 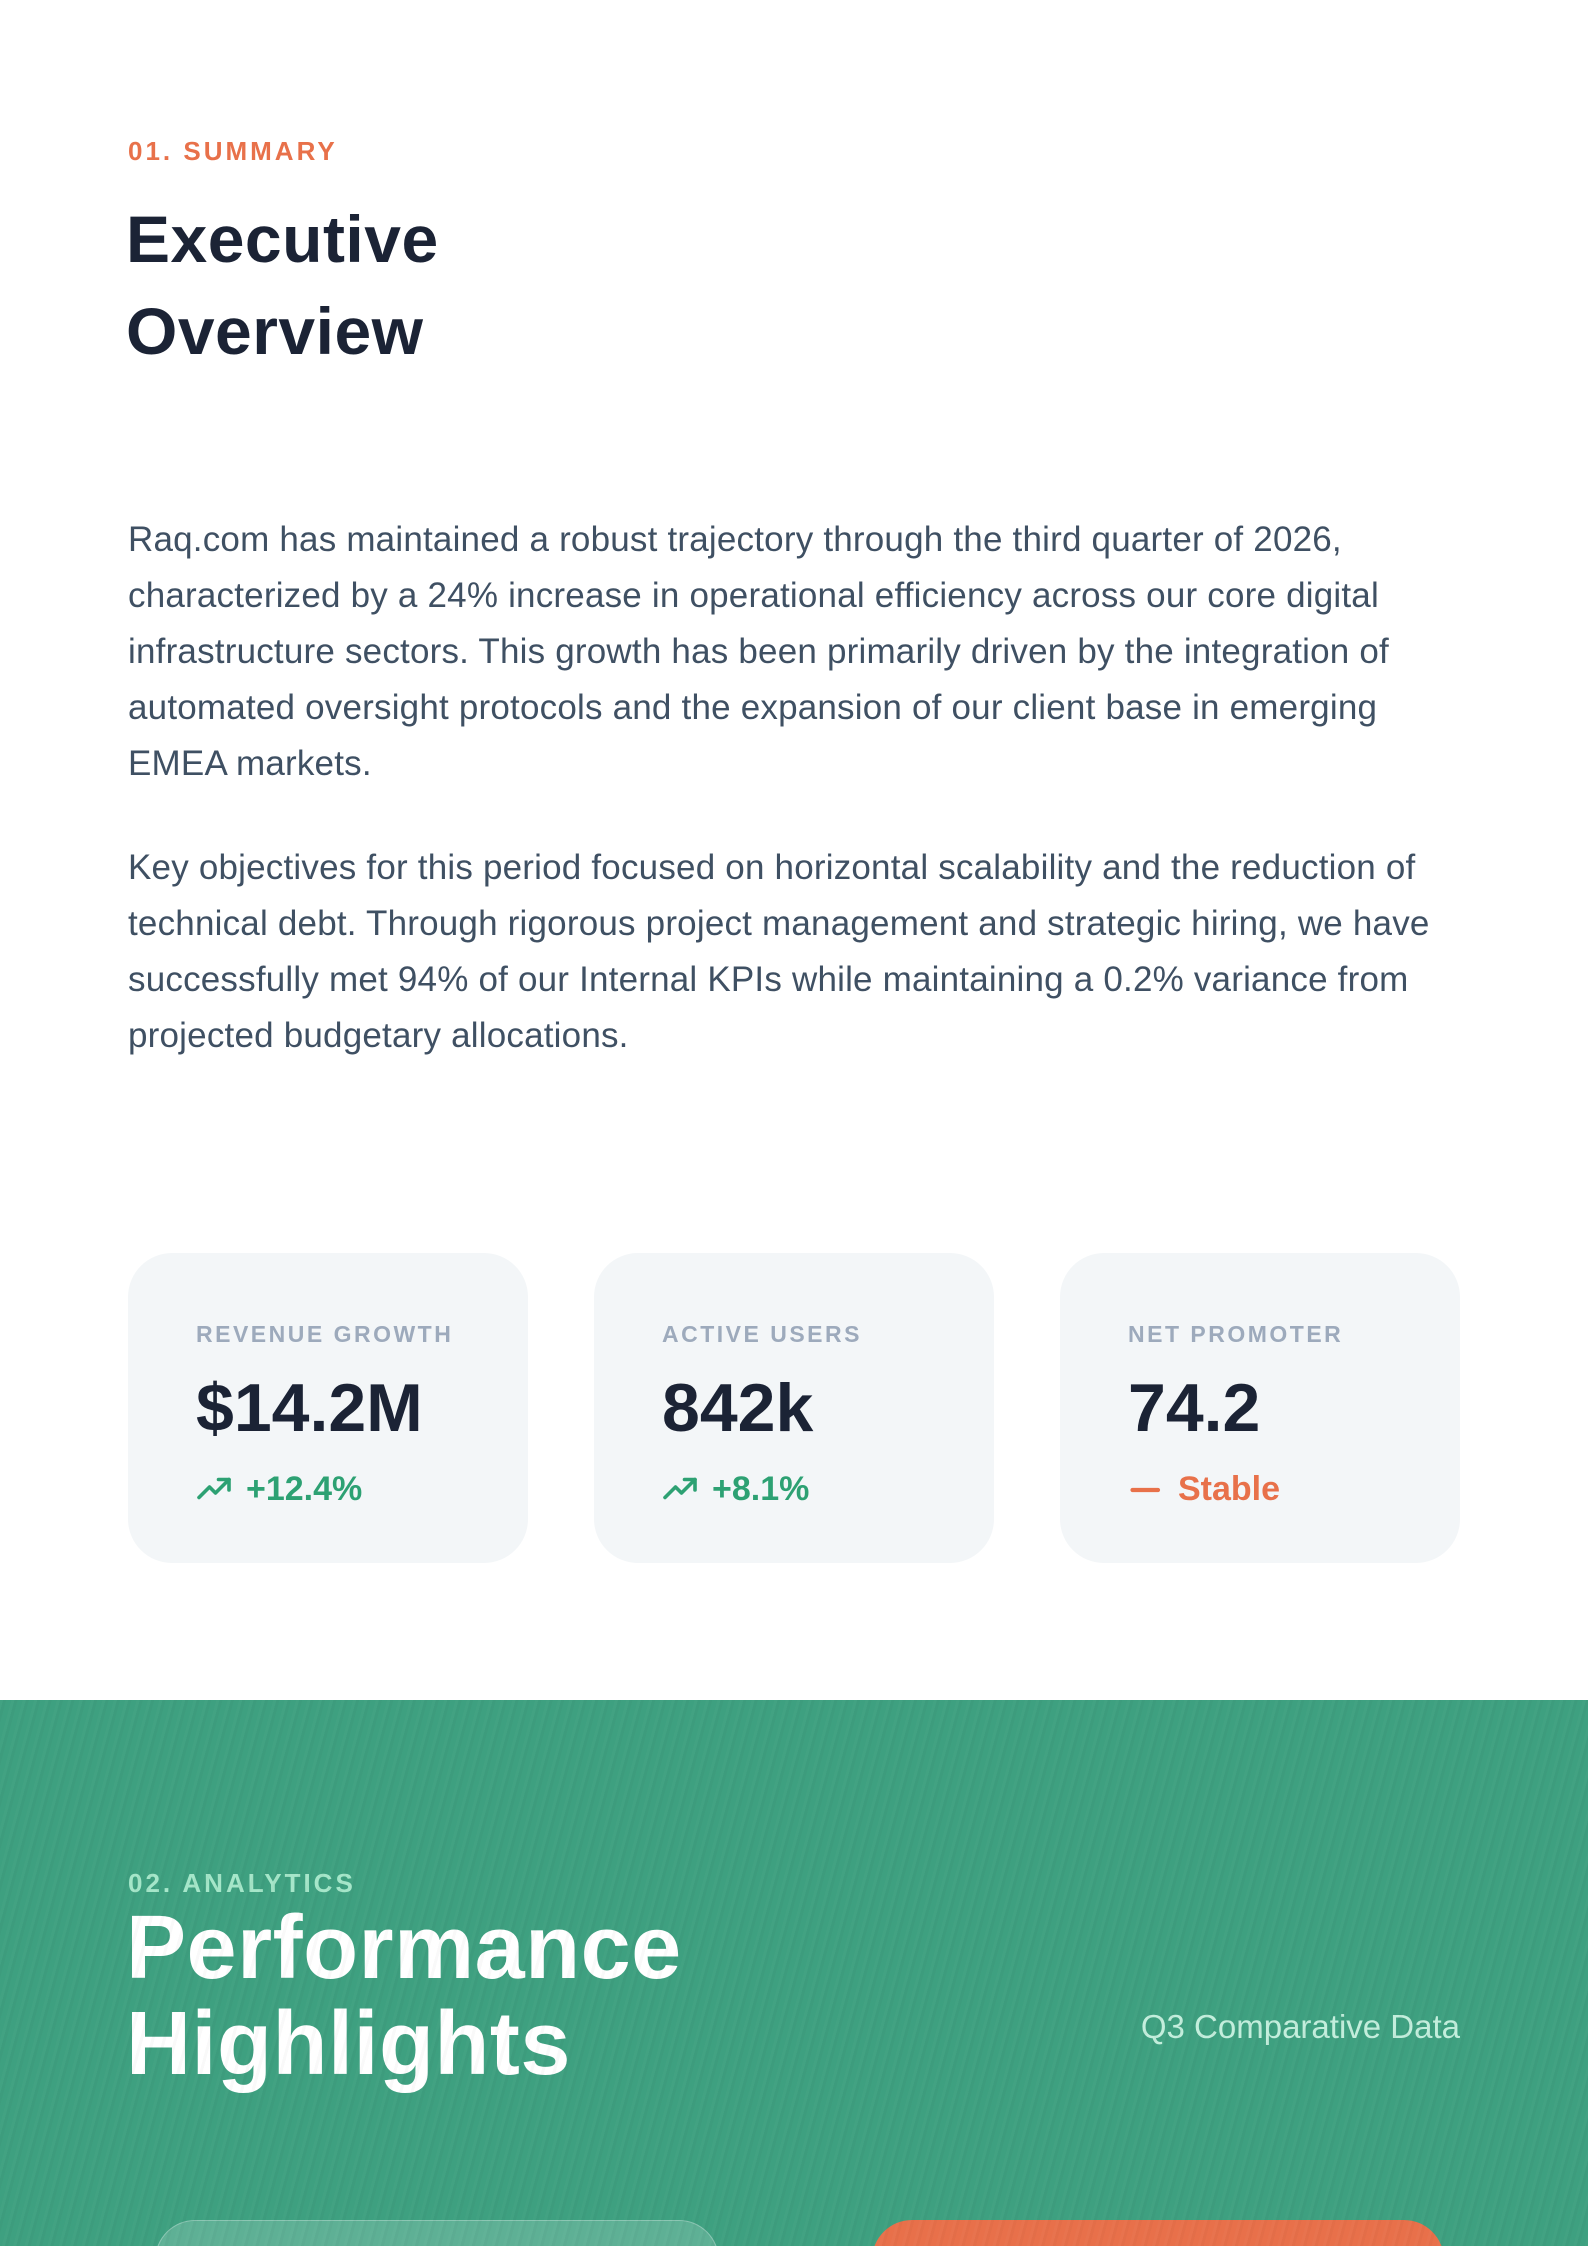 I want to click on analytics-title-line1: Performance, so click(x=404, y=1948).